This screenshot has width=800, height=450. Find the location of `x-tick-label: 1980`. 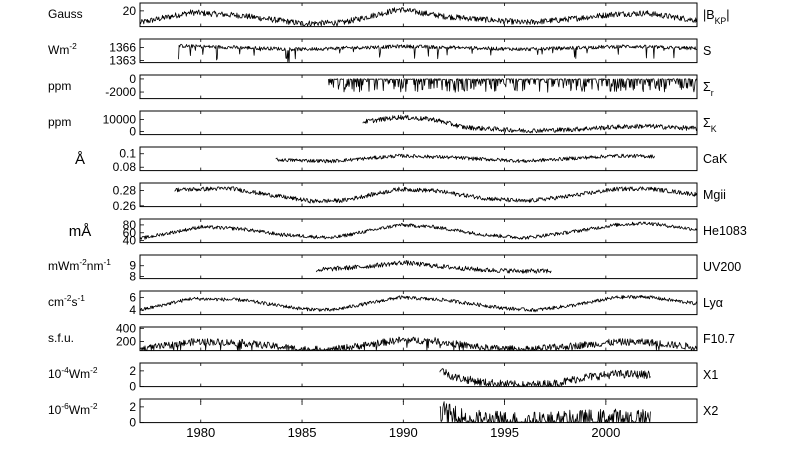

x-tick-label: 1980 is located at coordinates (200, 432).